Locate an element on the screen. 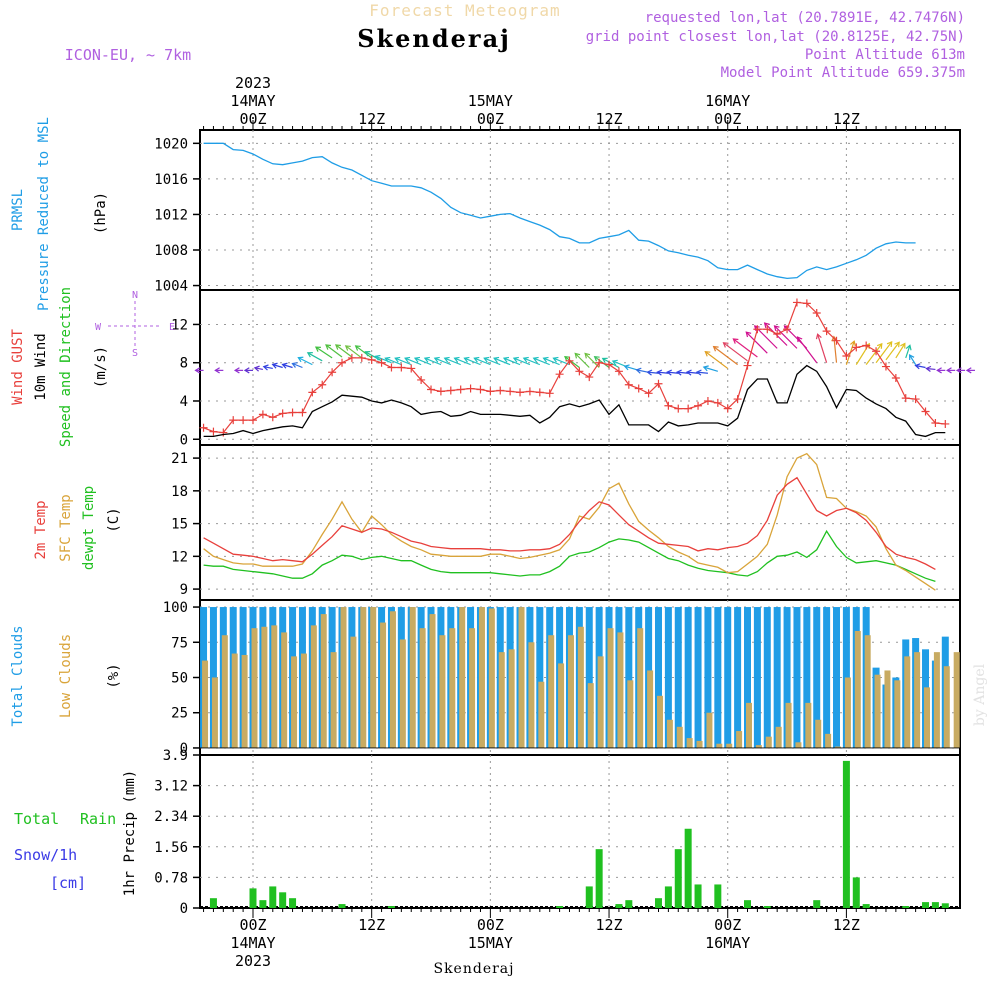  y-tick-label: 3.9 is located at coordinates (175, 756).